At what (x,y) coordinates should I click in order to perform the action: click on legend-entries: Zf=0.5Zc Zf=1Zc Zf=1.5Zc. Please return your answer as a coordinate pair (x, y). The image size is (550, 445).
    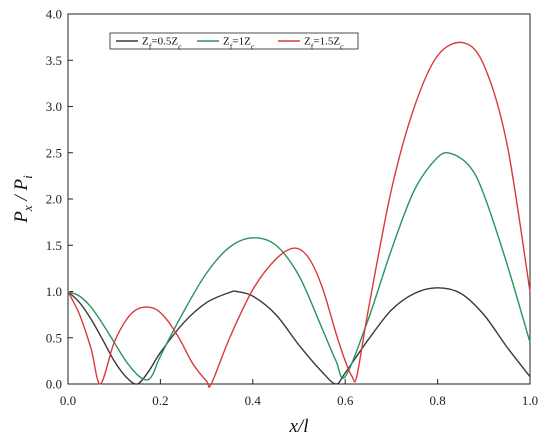
    Looking at the image, I should click on (230, 44).